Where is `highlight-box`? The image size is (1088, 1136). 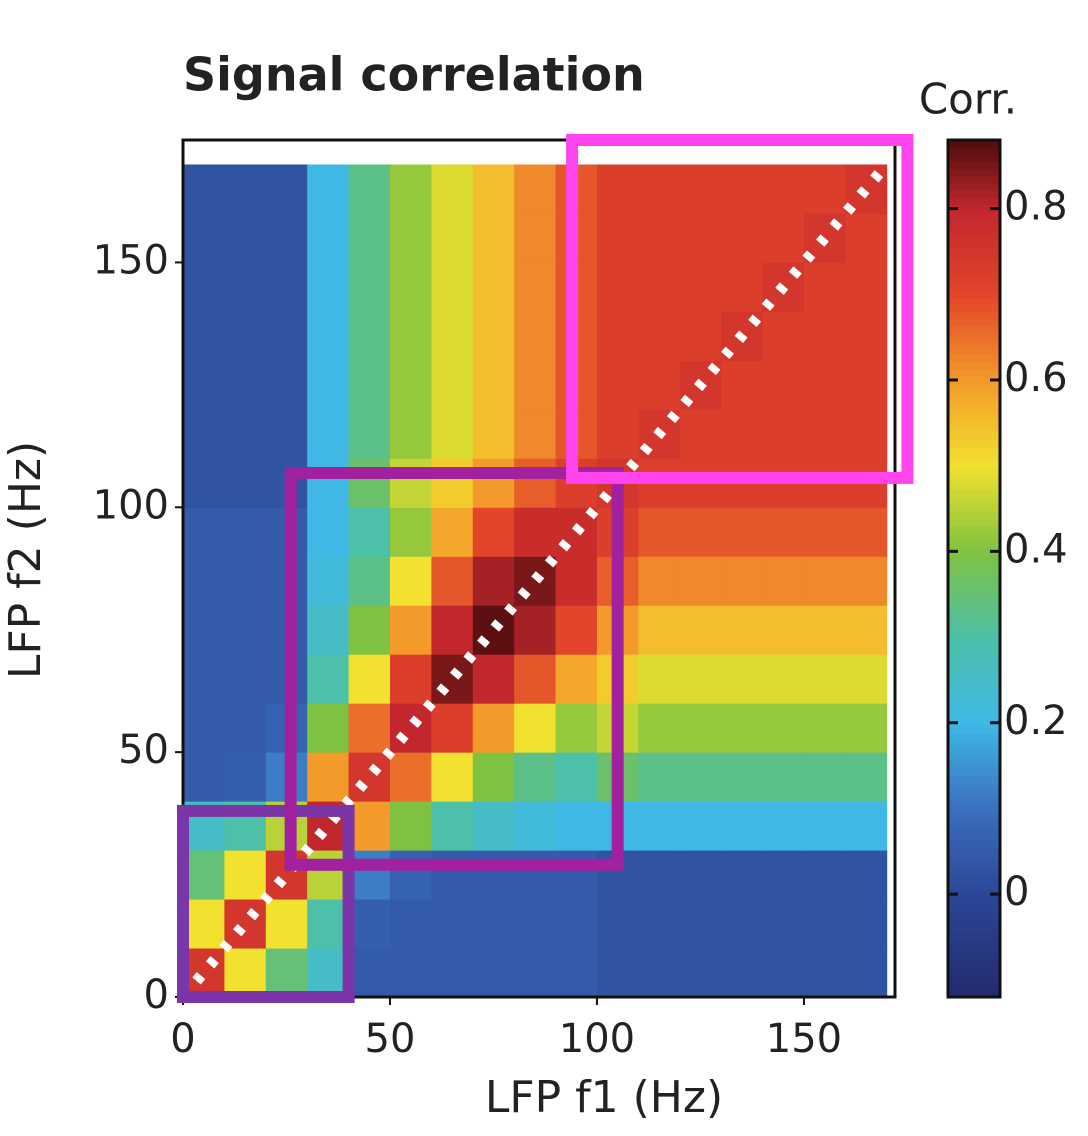
highlight-box is located at coordinates (740, 309).